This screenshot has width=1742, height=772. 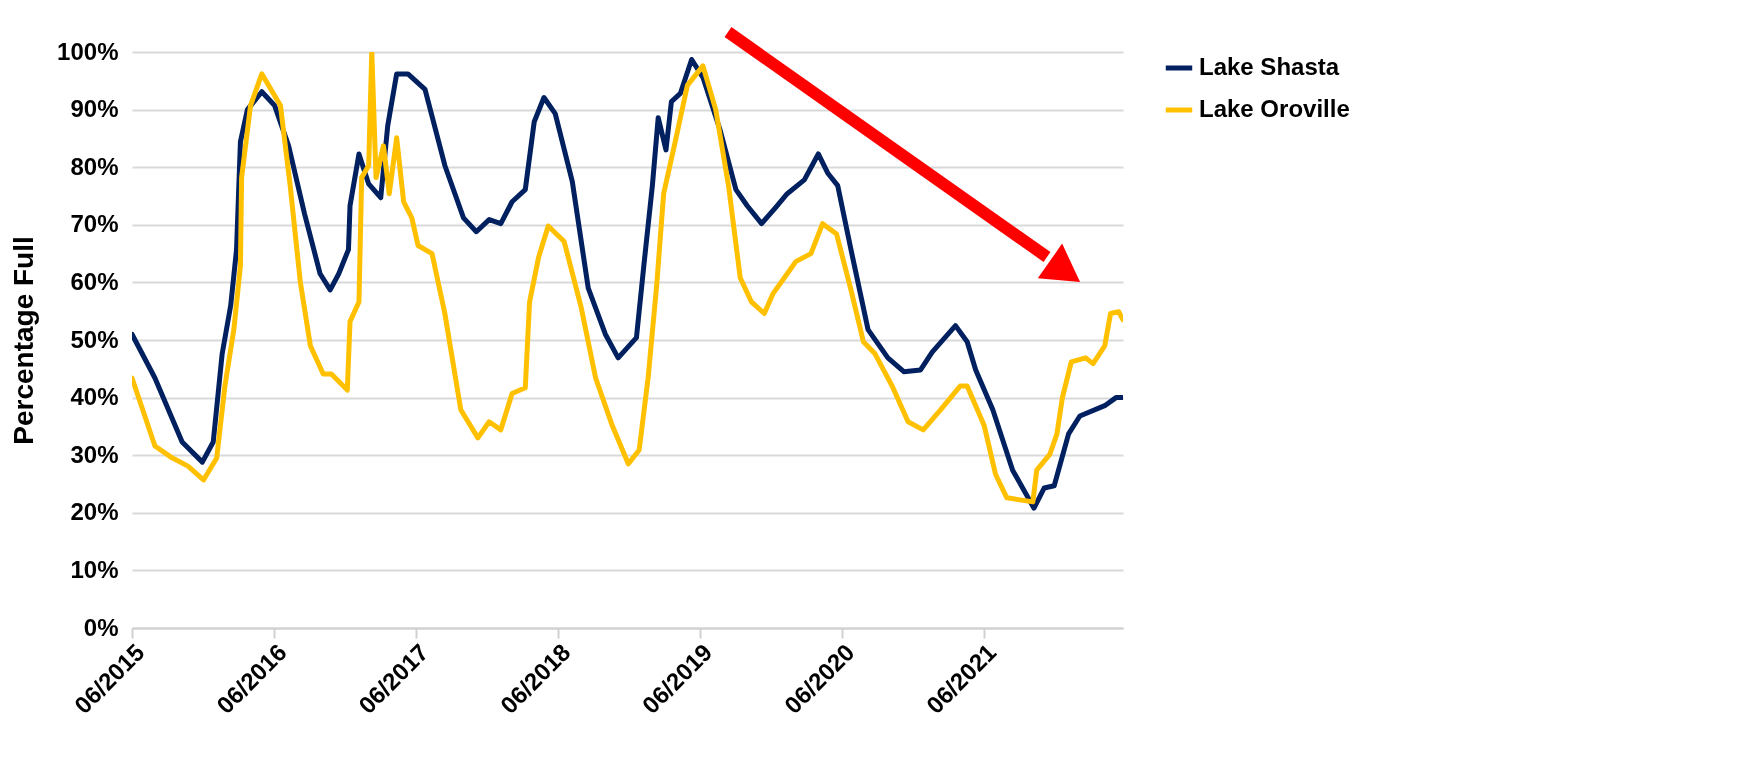 What do you see at coordinates (94, 339) in the screenshot?
I see `y-tick-label: 50%` at bounding box center [94, 339].